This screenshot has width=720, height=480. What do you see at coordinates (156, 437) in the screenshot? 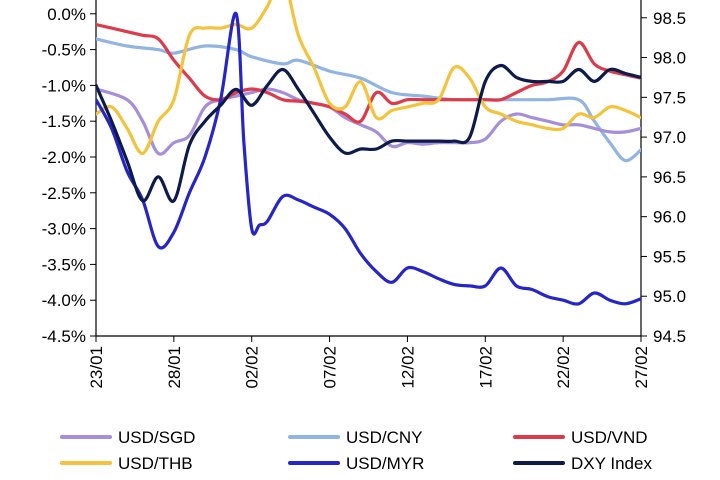
I see `legend-label: USD/SGD` at bounding box center [156, 437].